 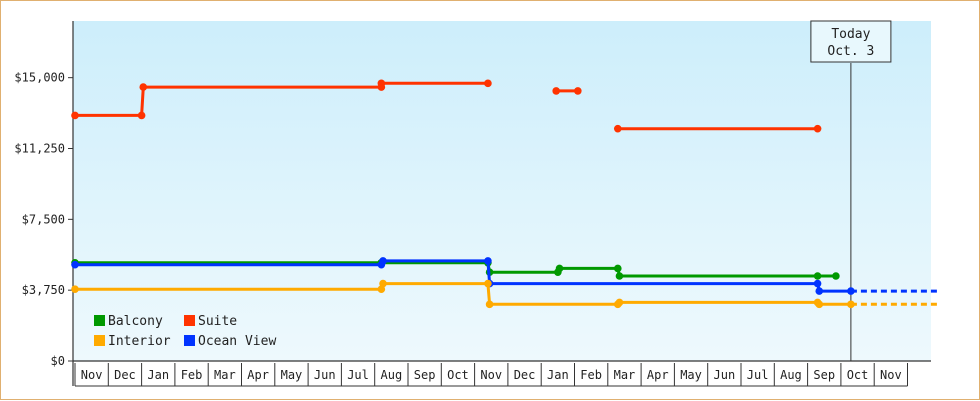 I want to click on legend-label: Ocean View, so click(x=237, y=341).